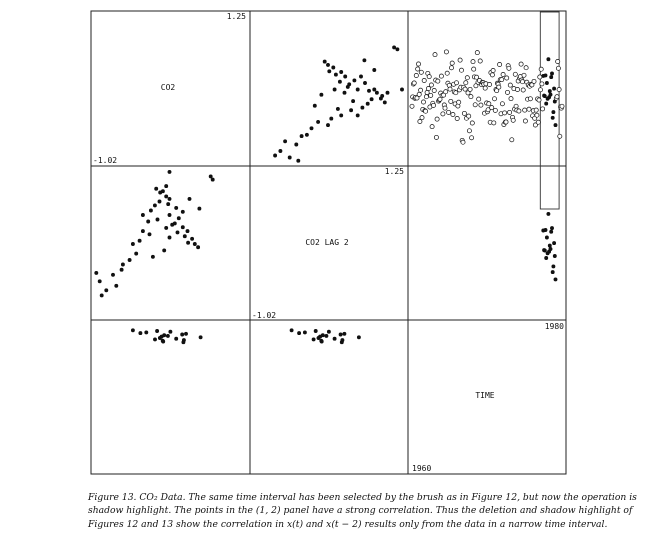 This screenshot has height=544, width=657. Describe the element at coordinates (105, 160) in the screenshot. I see `co2-min-tick: -1.02` at that location.